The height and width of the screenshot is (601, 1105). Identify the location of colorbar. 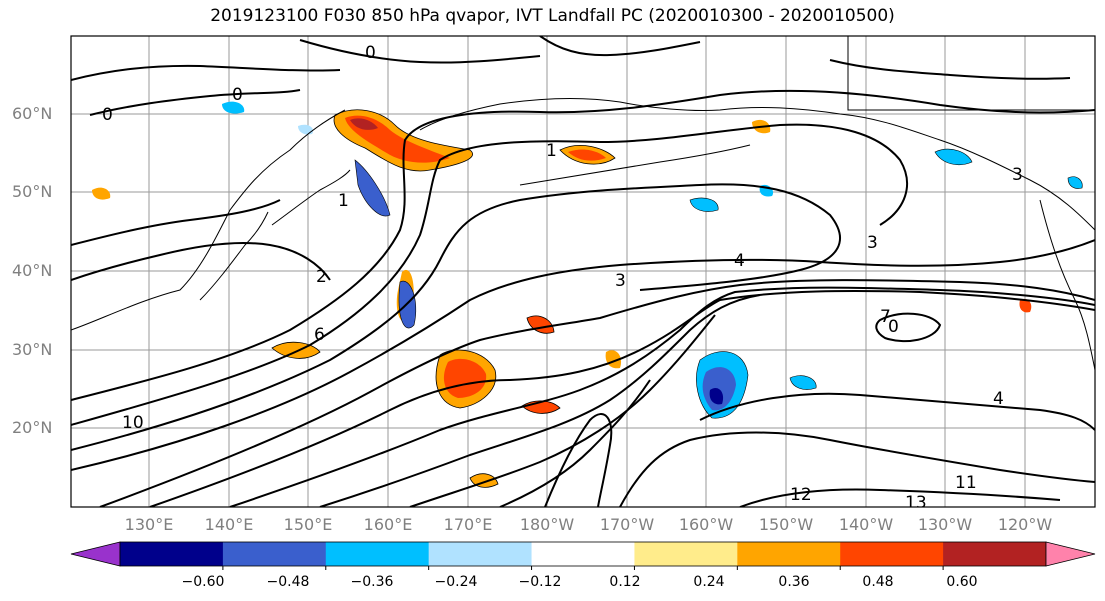
(583, 555).